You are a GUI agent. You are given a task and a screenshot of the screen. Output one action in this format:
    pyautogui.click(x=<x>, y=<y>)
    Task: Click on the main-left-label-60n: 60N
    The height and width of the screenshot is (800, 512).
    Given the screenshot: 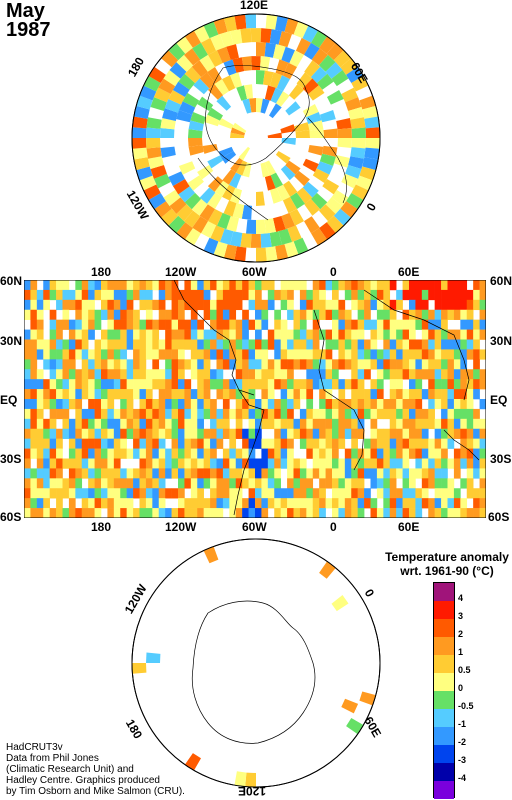 What is the action you would take?
    pyautogui.click(x=11, y=281)
    